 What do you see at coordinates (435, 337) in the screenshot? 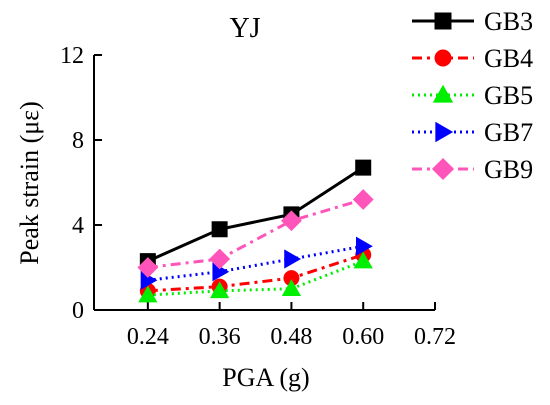
I see `x-tick-label: 0.72` at bounding box center [435, 337].